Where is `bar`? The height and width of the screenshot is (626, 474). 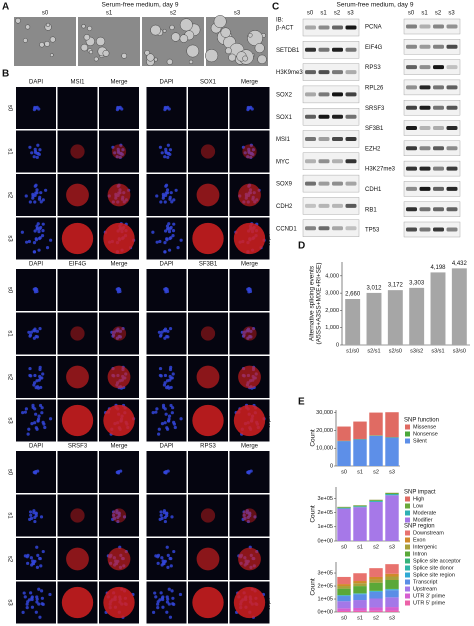
bar is located at coordinates (353, 322).